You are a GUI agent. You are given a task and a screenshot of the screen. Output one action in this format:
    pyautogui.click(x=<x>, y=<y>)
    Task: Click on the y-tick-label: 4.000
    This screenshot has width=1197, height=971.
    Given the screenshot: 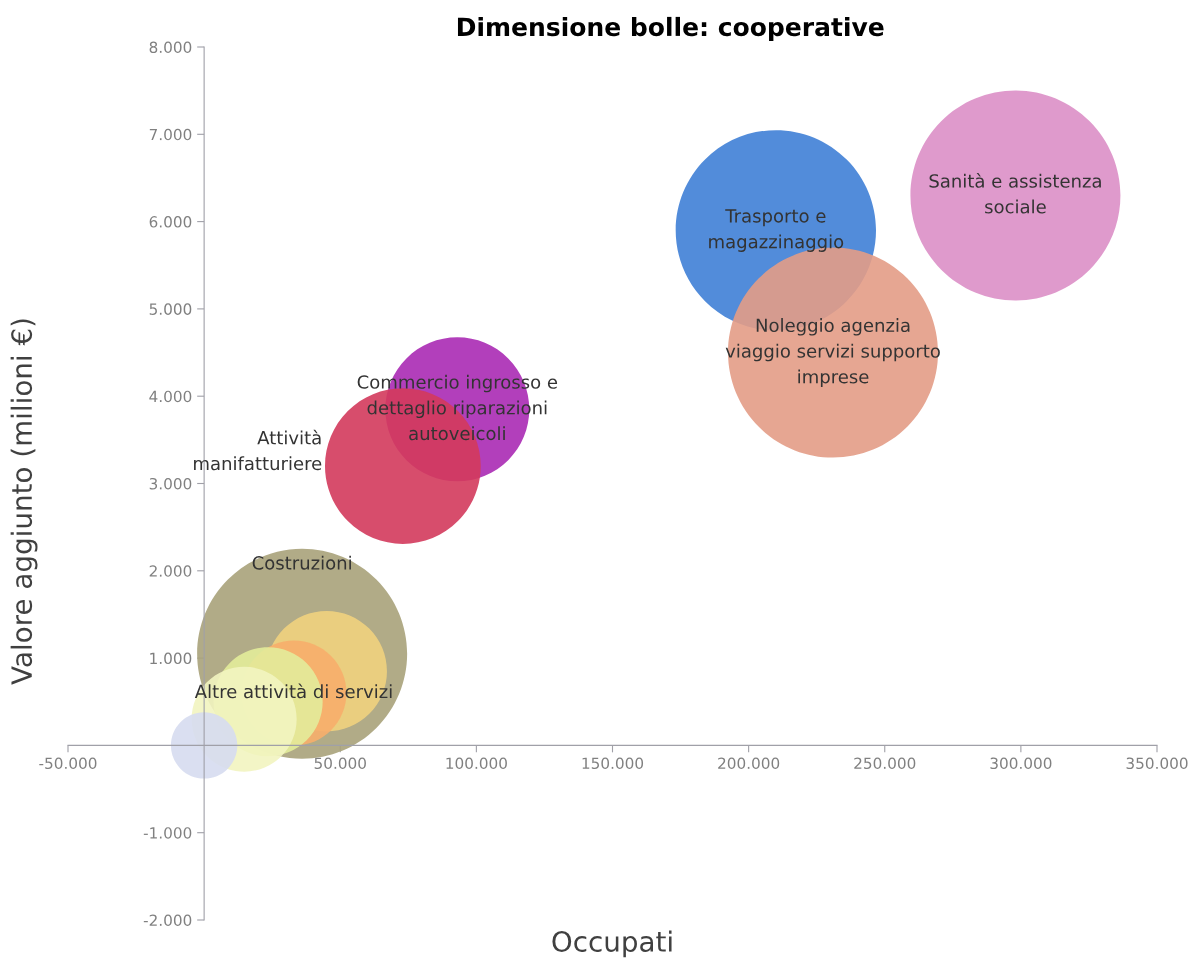 What is the action you would take?
    pyautogui.click(x=170, y=396)
    